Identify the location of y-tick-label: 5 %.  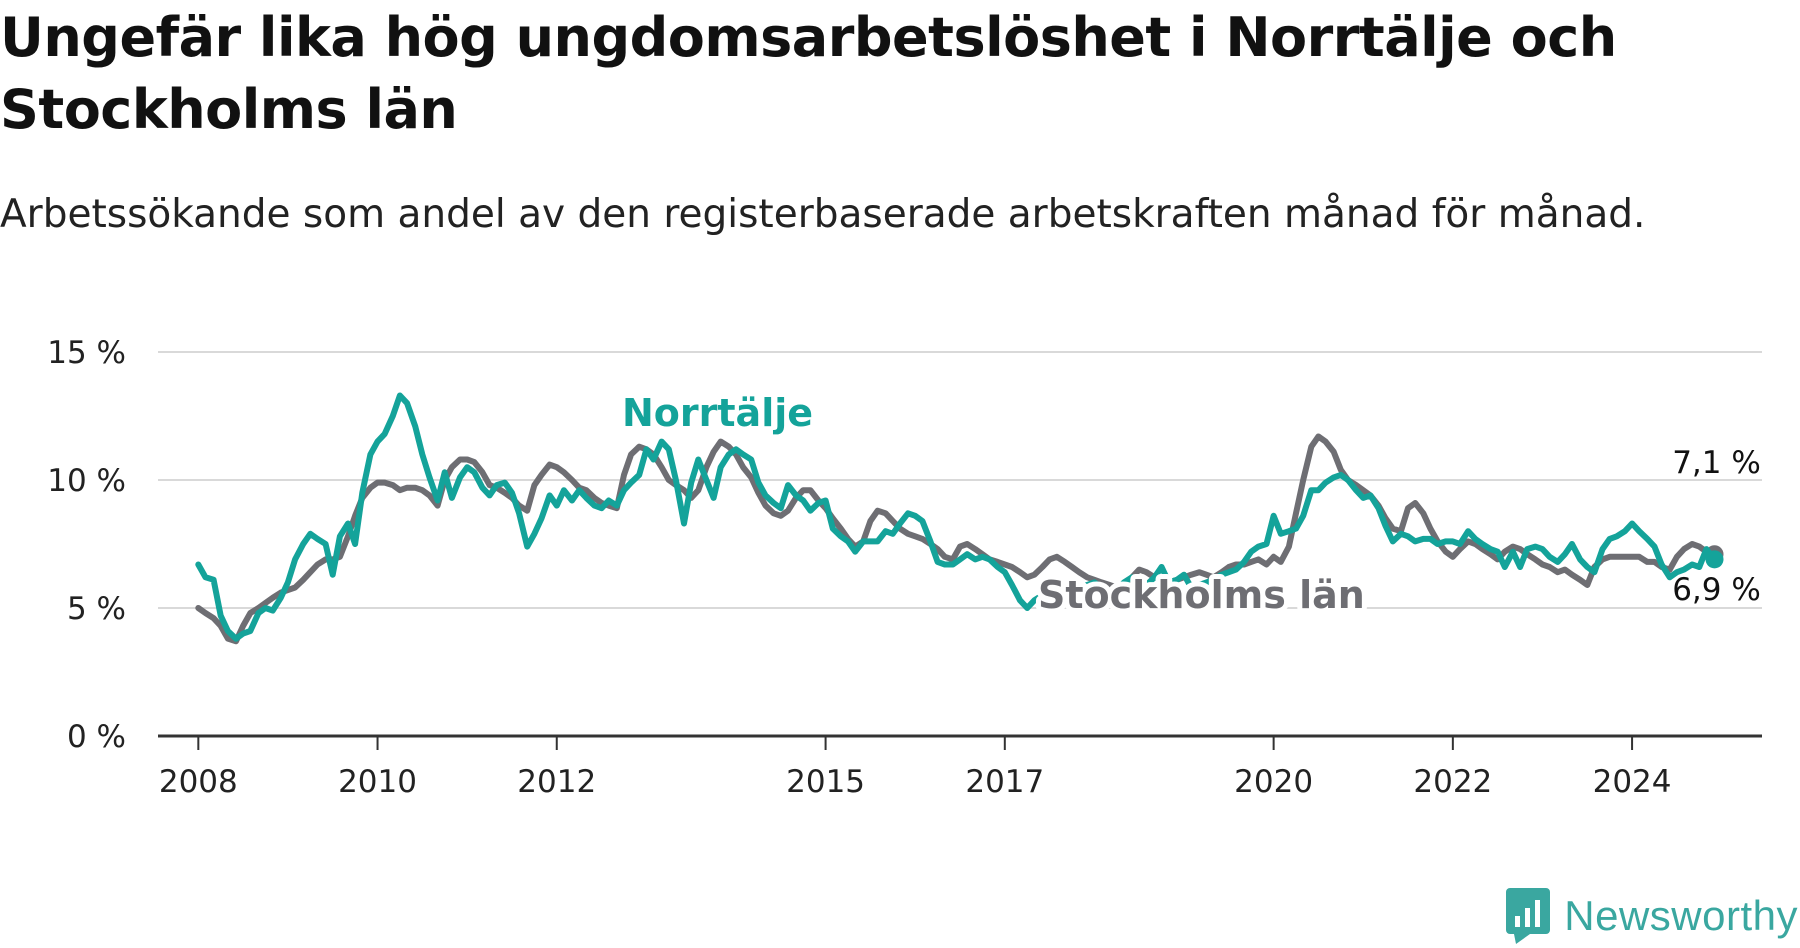
(96, 609).